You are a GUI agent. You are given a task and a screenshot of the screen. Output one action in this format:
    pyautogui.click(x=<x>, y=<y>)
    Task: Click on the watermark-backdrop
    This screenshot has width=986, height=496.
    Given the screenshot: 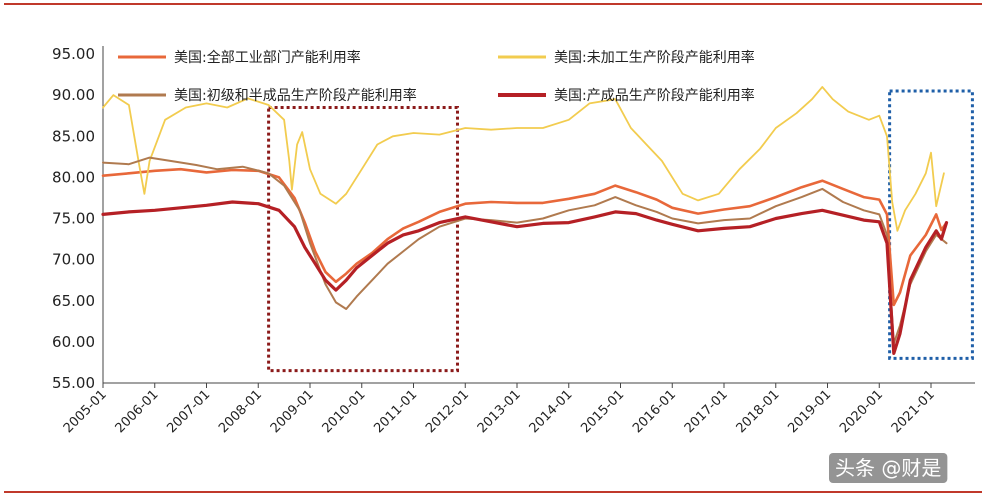 What is the action you would take?
    pyautogui.click(x=888, y=468)
    